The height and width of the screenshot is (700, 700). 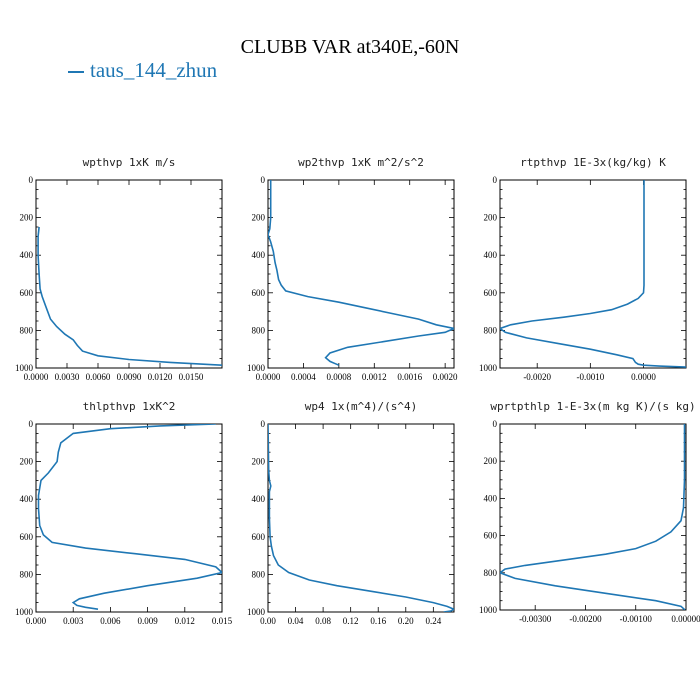 What do you see at coordinates (256, 612) in the screenshot?
I see `panel-5-ytick-label: 1000` at bounding box center [256, 612].